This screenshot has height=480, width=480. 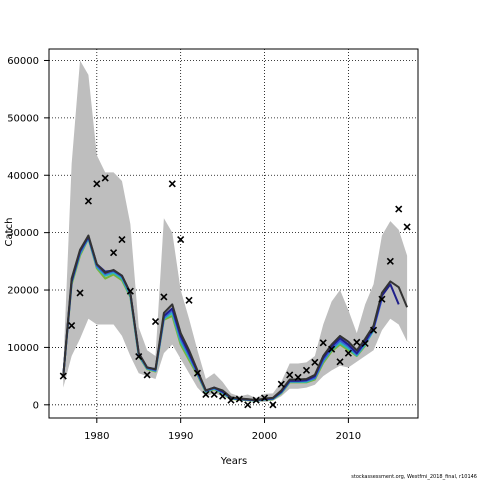 I want to click on y-tick-label-40000: 40000, so click(x=23, y=176).